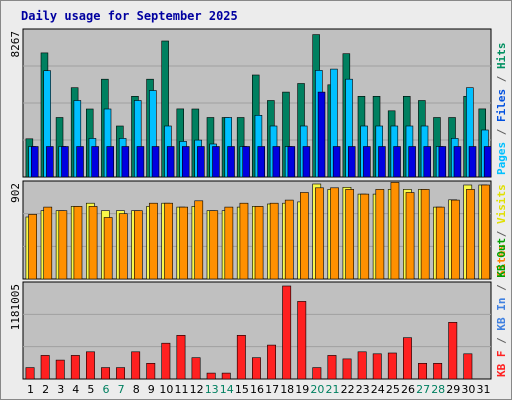  Describe the element at coordinates (15, 307) in the screenshot. I see `y-max-label: 1181005` at that location.